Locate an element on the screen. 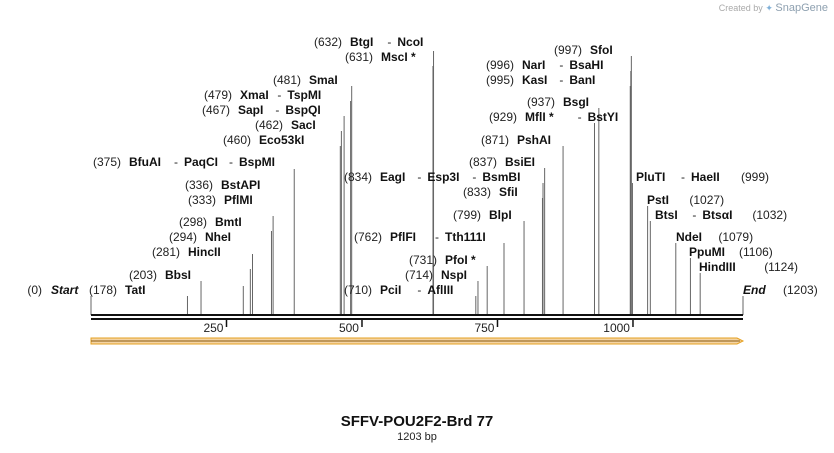 The image size is (834, 453). site-name: EagI is located at coordinates (392, 177).